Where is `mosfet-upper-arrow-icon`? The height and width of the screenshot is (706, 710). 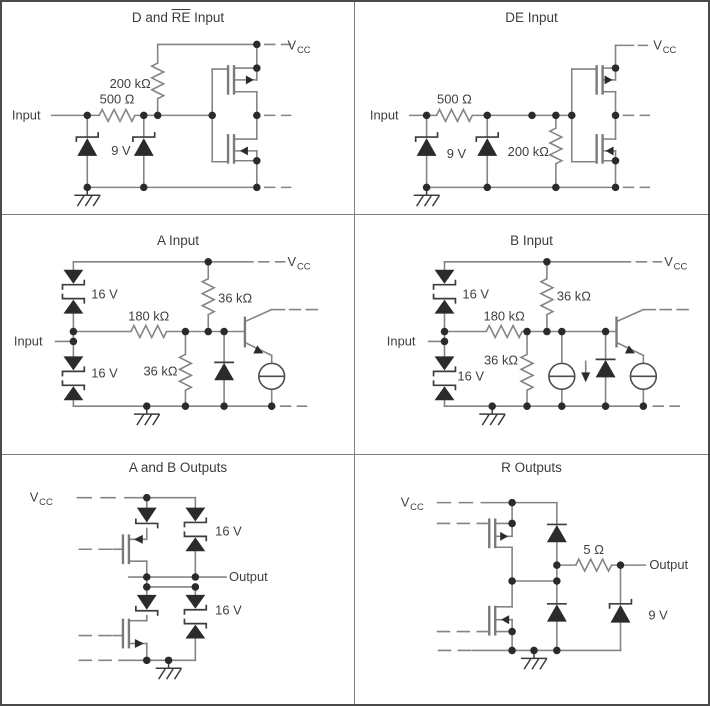
mosfet-upper-arrow-icon is located at coordinates (138, 539).